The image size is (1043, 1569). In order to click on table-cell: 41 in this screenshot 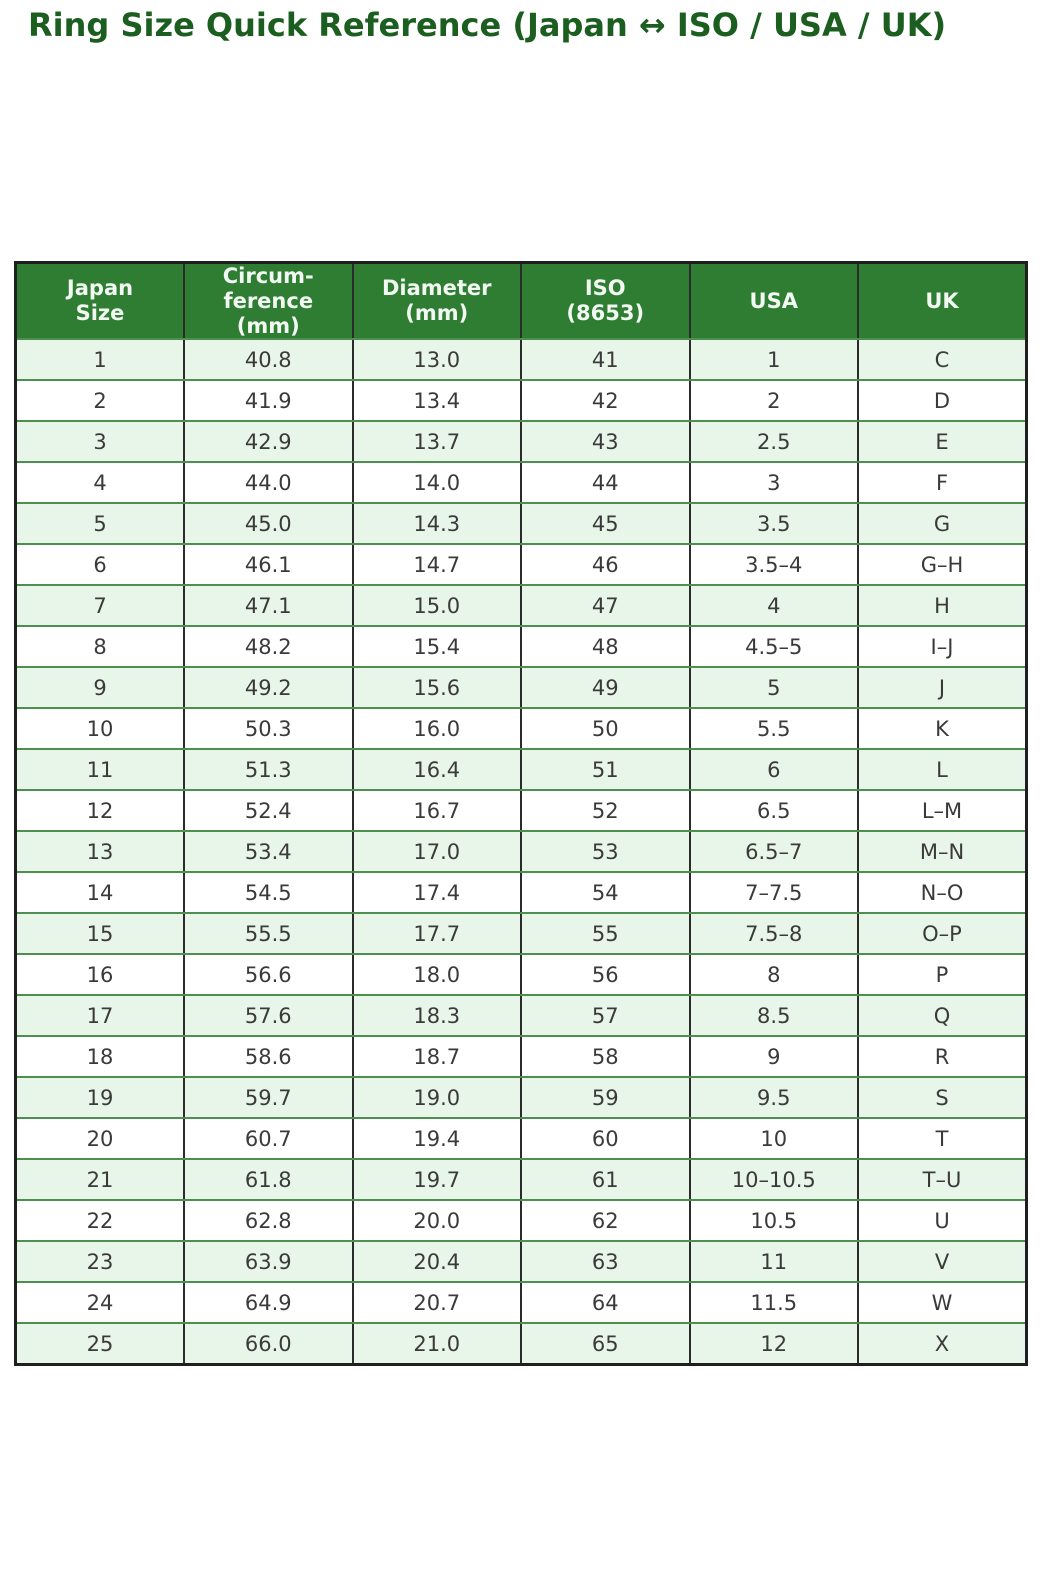, I will do `click(605, 360)`.